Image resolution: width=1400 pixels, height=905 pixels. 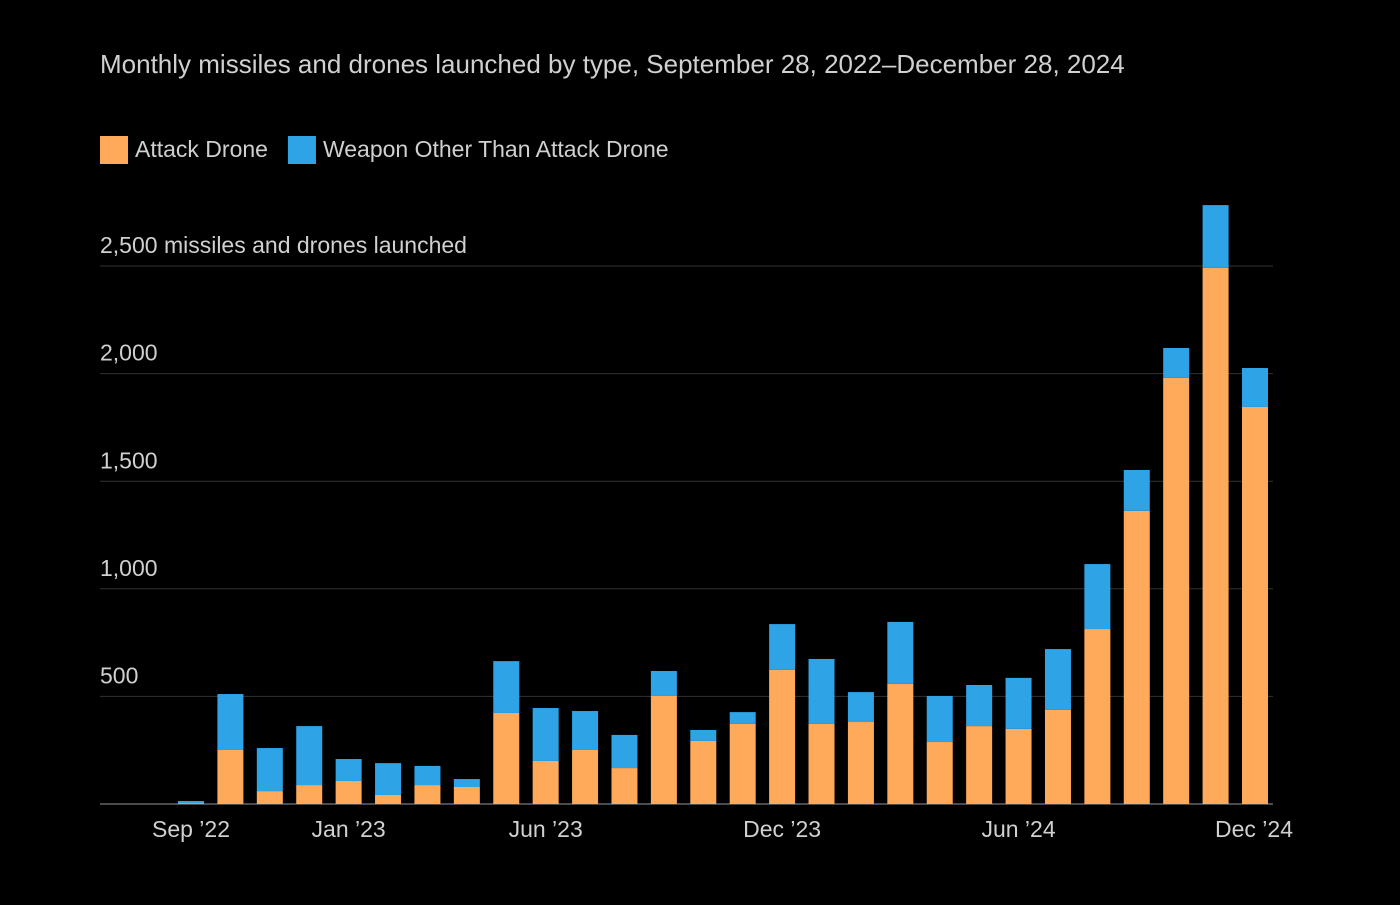 I want to click on y-tick-label: 500, so click(x=119, y=675).